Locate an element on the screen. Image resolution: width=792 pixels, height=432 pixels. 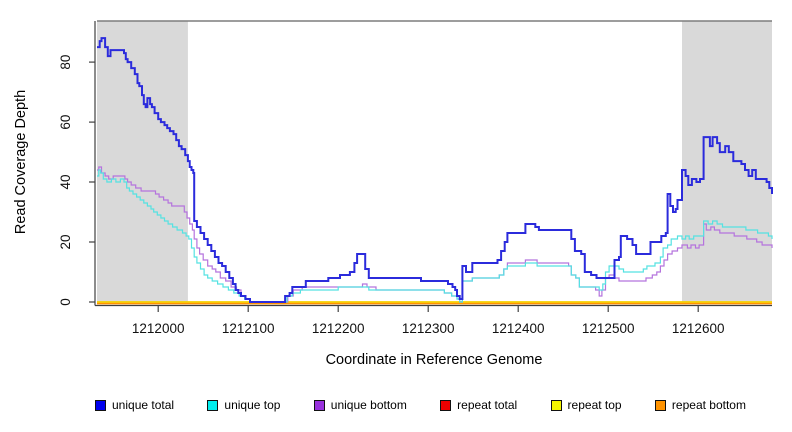
legend-label: repeat bottom is located at coordinates (708, 405).